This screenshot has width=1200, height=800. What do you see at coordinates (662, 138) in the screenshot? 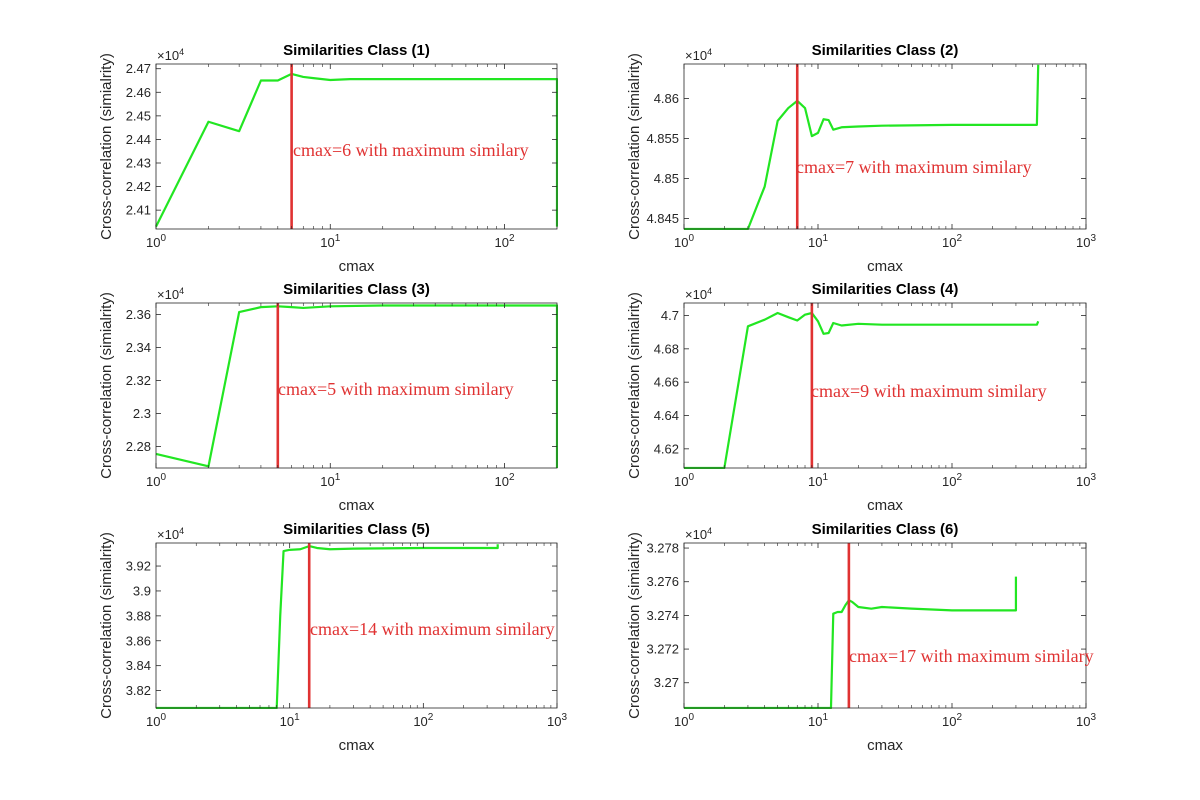
I see `y-tick-label: 4.855` at bounding box center [662, 138].